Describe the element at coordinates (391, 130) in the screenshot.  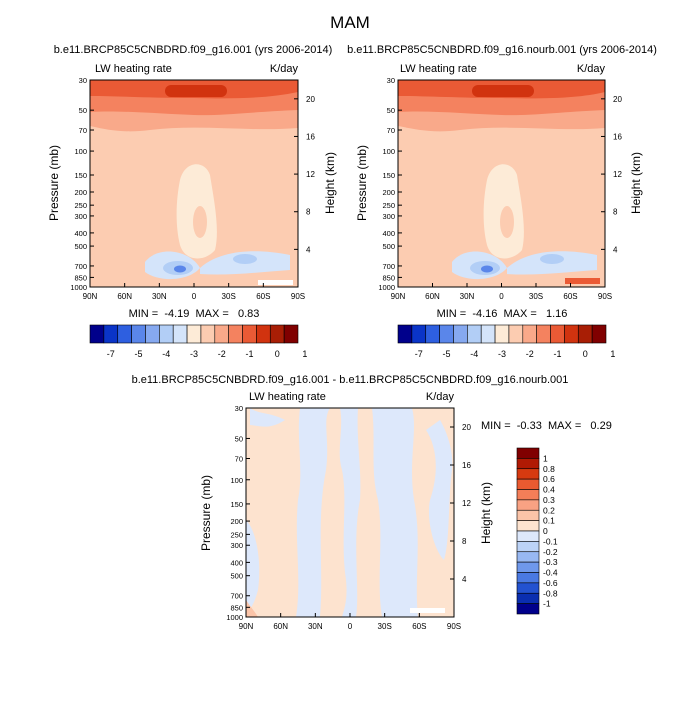
I see `pressure-tick-label: 70` at that location.